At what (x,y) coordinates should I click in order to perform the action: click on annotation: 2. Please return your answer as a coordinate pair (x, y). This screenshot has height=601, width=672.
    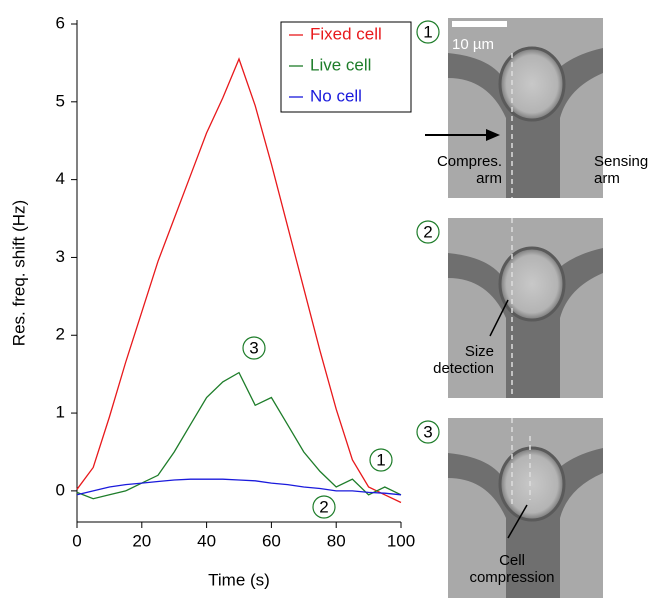
    Looking at the image, I should click on (323, 506).